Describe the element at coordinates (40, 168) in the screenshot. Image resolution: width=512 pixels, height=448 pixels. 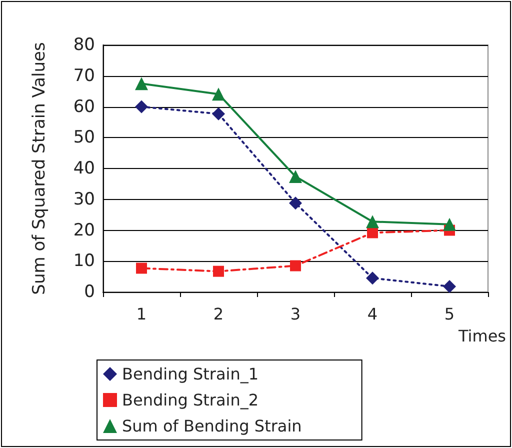
I see `y-axis-title: Sum of Squared Strain Values` at that location.